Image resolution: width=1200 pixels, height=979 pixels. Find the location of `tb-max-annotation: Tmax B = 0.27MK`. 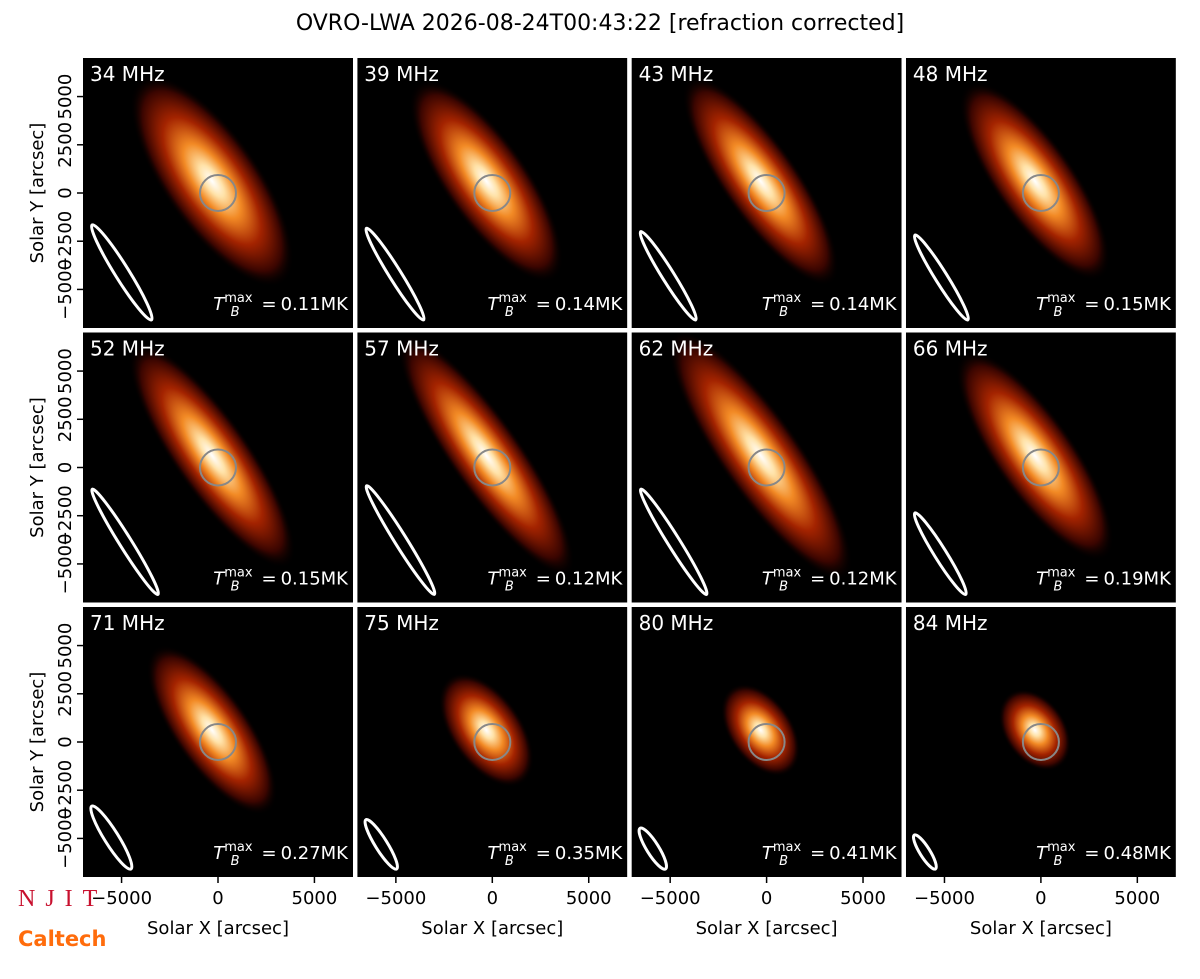

tb-max-annotation: Tmax B = 0.27MK is located at coordinates (281, 854).